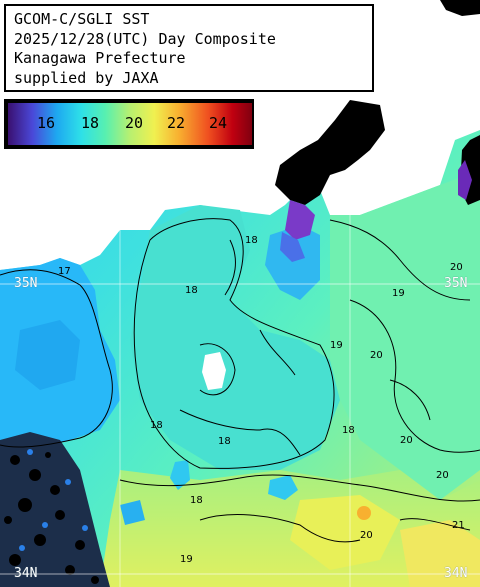  What do you see at coordinates (134, 123) in the screenshot?
I see `legend-tick-20: 20` at bounding box center [134, 123].